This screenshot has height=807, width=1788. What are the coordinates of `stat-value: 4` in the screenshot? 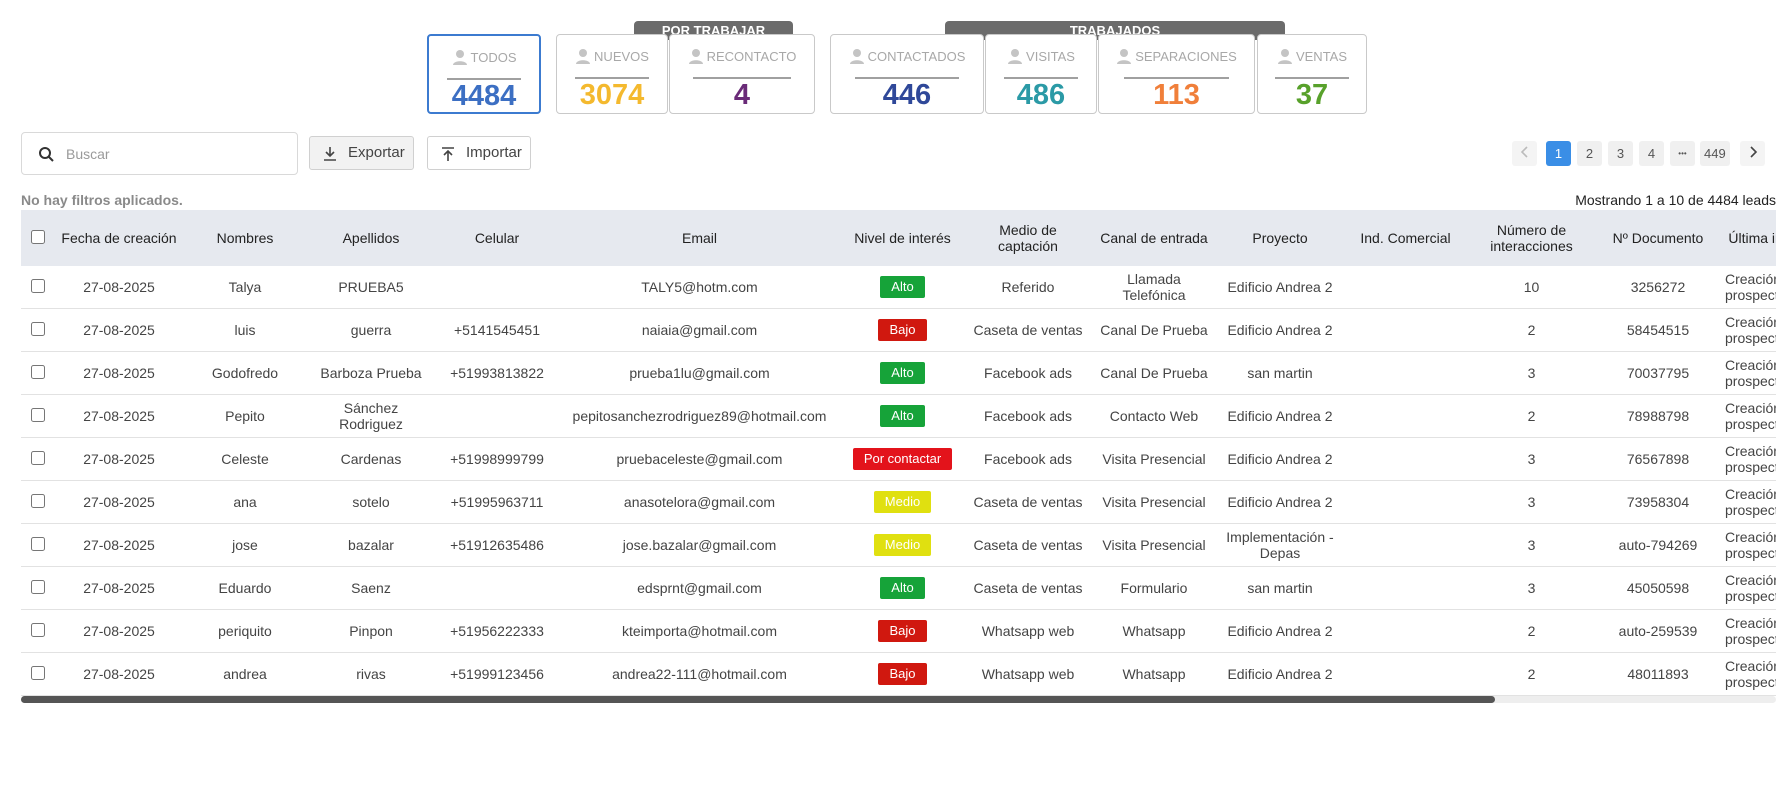 It's located at (742, 95).